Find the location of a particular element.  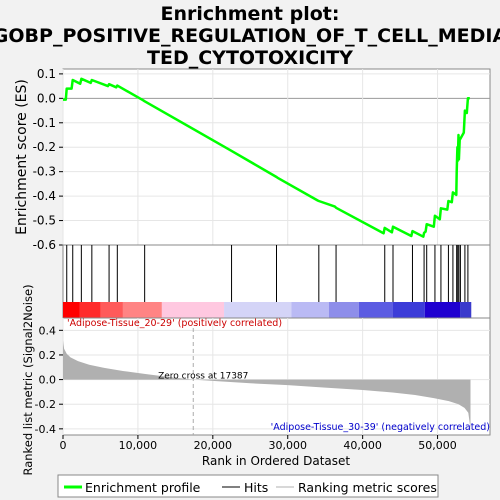

chart-title-line-3: TED_CYTOTOXICITY is located at coordinates (250, 58).